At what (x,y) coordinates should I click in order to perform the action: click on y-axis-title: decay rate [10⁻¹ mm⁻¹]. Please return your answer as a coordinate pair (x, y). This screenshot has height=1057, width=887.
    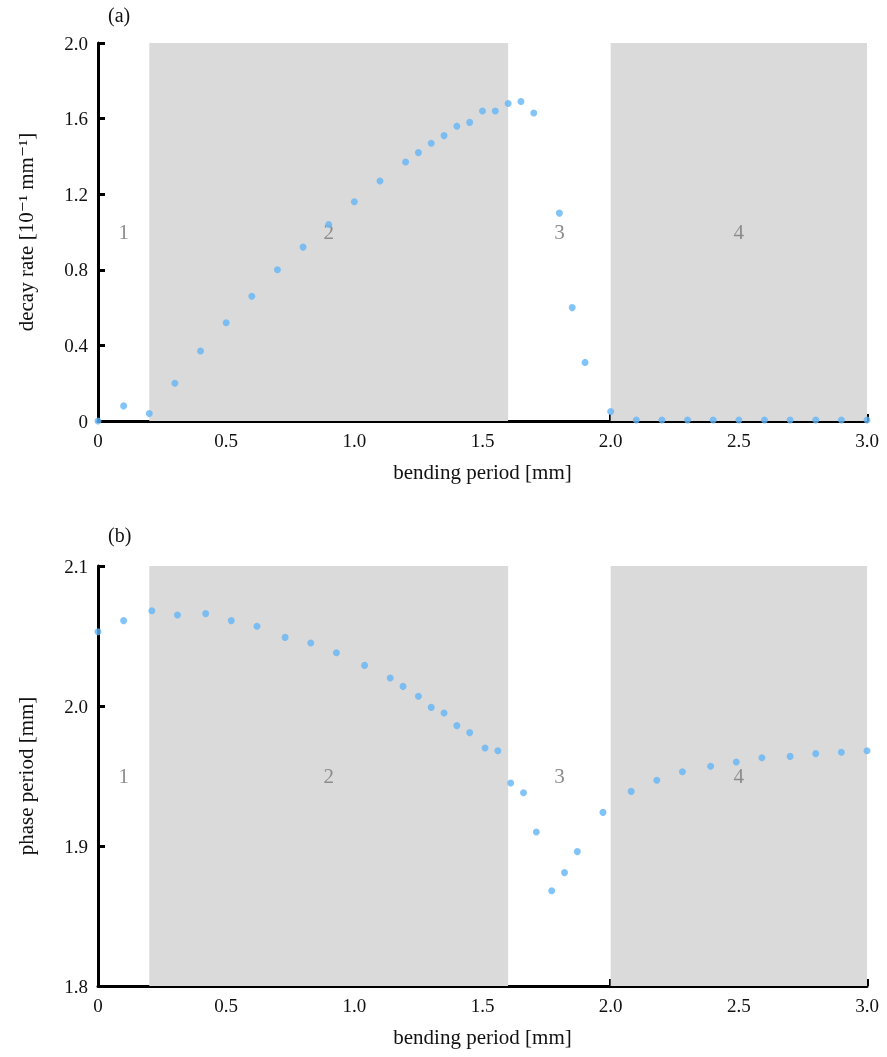
    Looking at the image, I should click on (25, 232).